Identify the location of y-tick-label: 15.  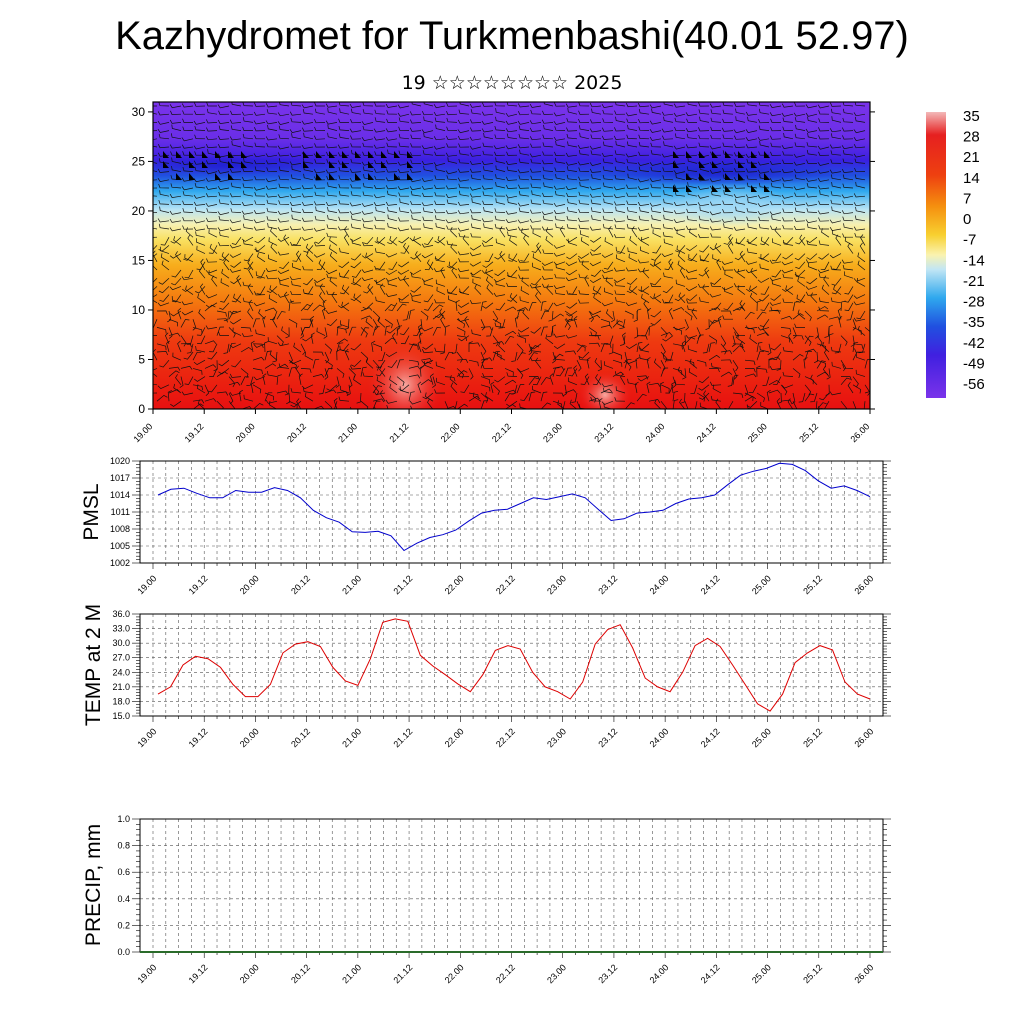
(139, 260).